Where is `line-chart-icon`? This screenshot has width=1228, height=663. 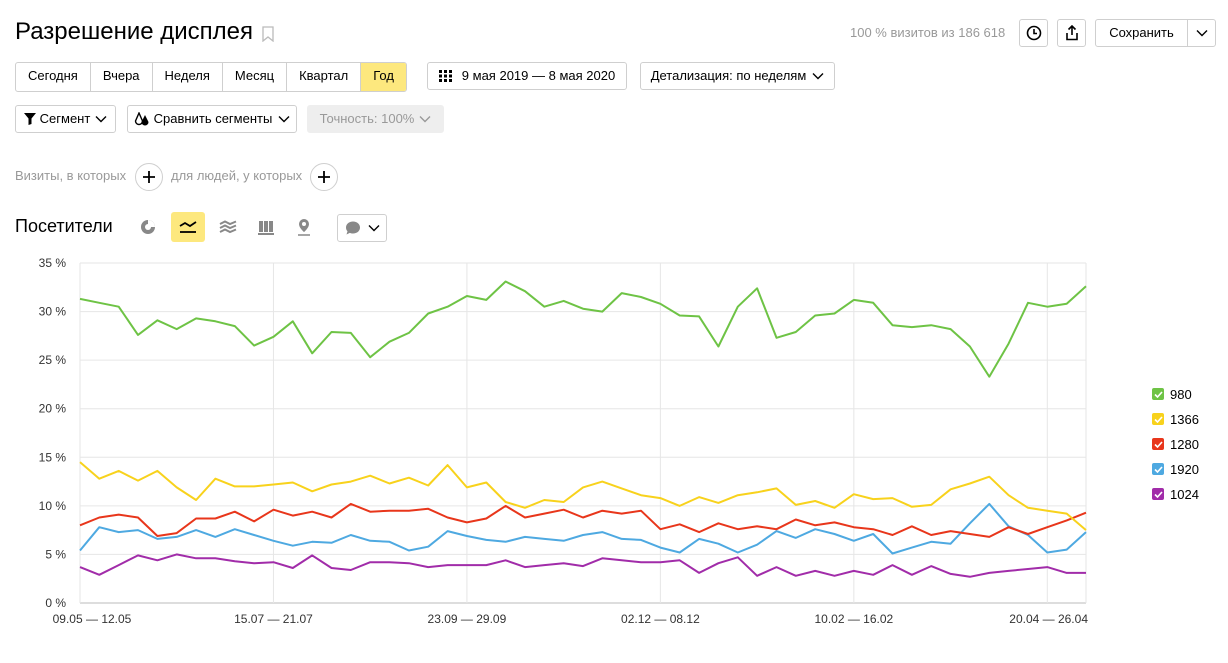
line-chart-icon is located at coordinates (188, 227).